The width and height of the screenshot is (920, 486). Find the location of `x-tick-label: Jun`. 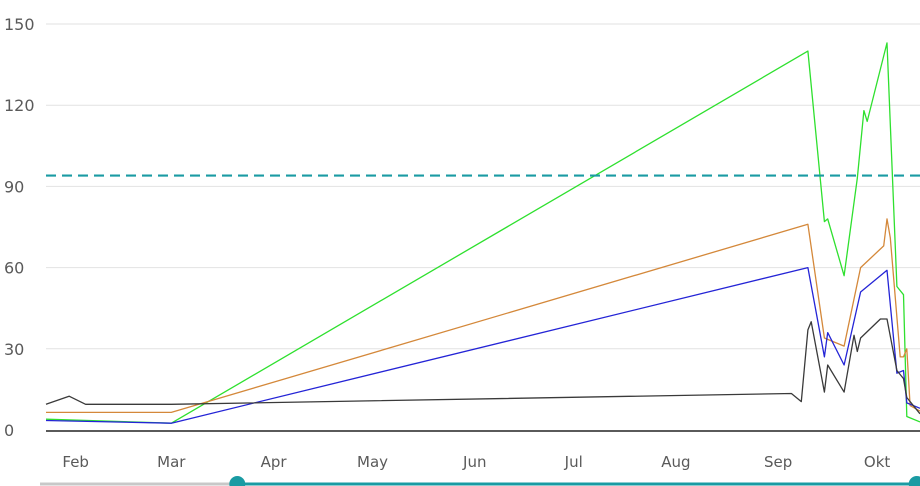

x-tick-label: Jun is located at coordinates (474, 462).